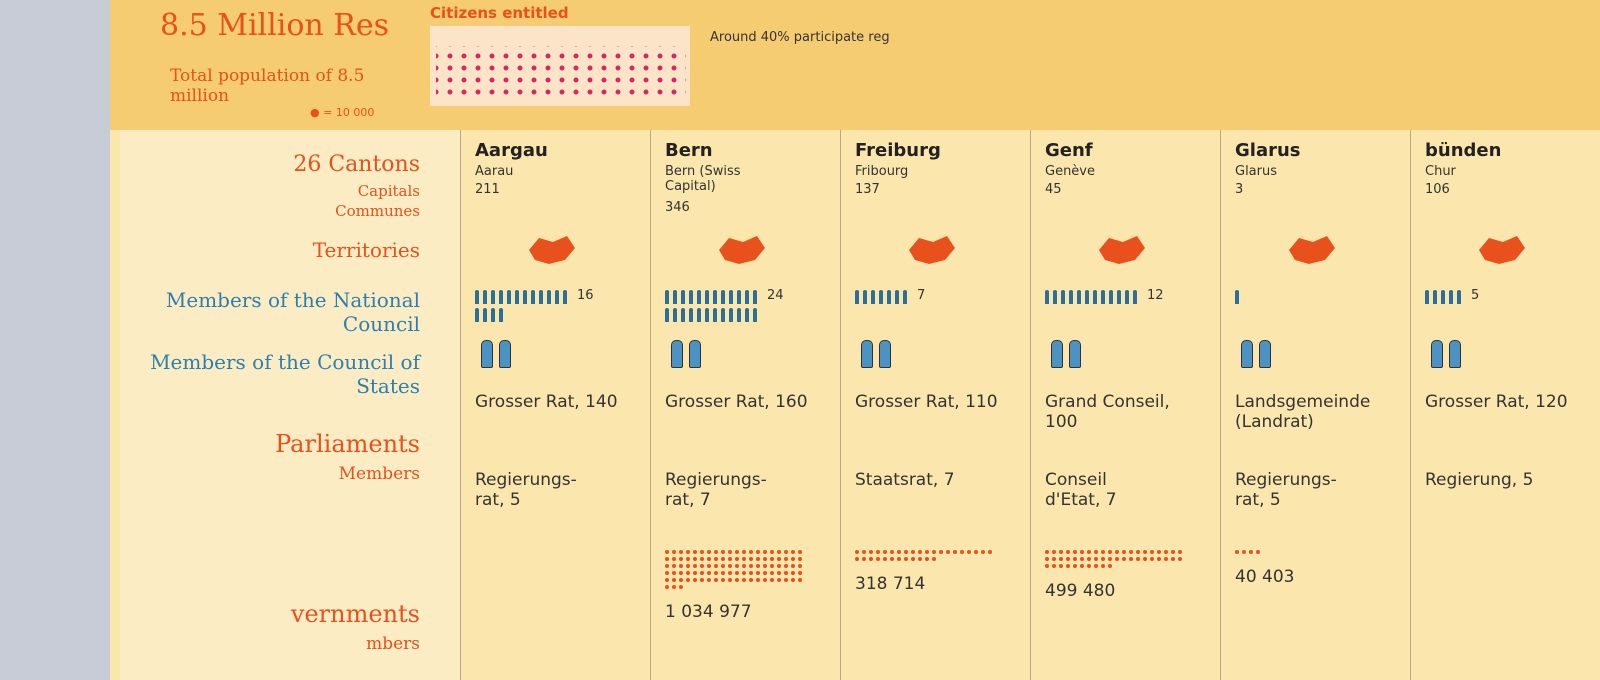  What do you see at coordinates (1268, 150) in the screenshot?
I see `canton-name: Glarus` at bounding box center [1268, 150].